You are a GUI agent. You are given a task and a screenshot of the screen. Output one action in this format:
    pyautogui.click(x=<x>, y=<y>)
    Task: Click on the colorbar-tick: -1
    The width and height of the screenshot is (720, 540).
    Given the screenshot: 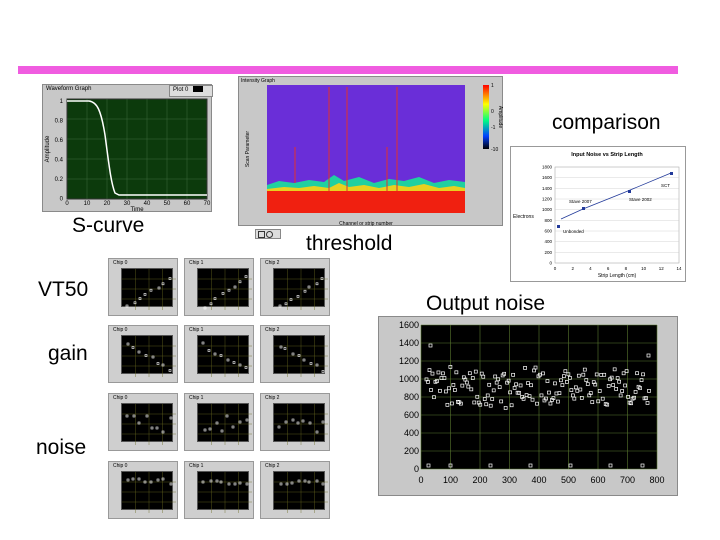 What is the action you would take?
    pyautogui.click(x=493, y=128)
    